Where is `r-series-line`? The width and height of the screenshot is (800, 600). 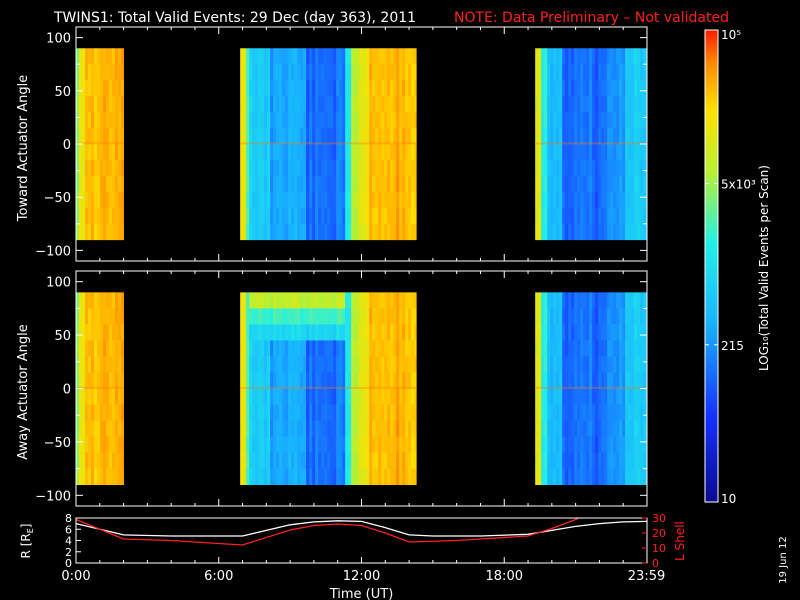
r-series-line is located at coordinates (361, 528).